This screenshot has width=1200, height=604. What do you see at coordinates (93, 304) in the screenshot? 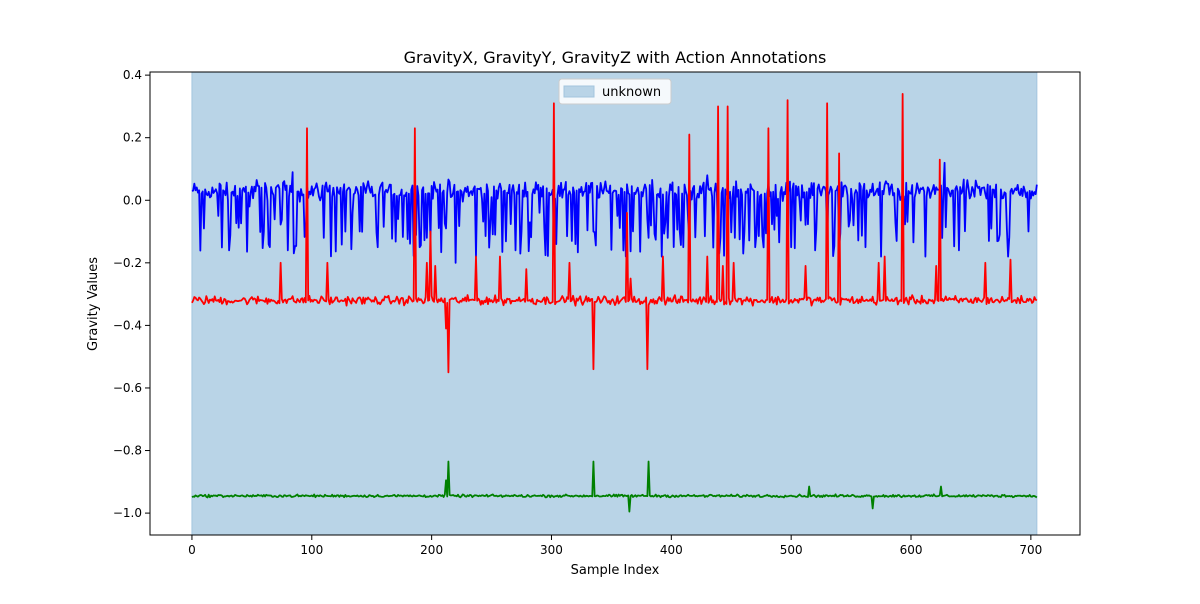
I see `y-axis-label: Gravity Values` at bounding box center [93, 304].